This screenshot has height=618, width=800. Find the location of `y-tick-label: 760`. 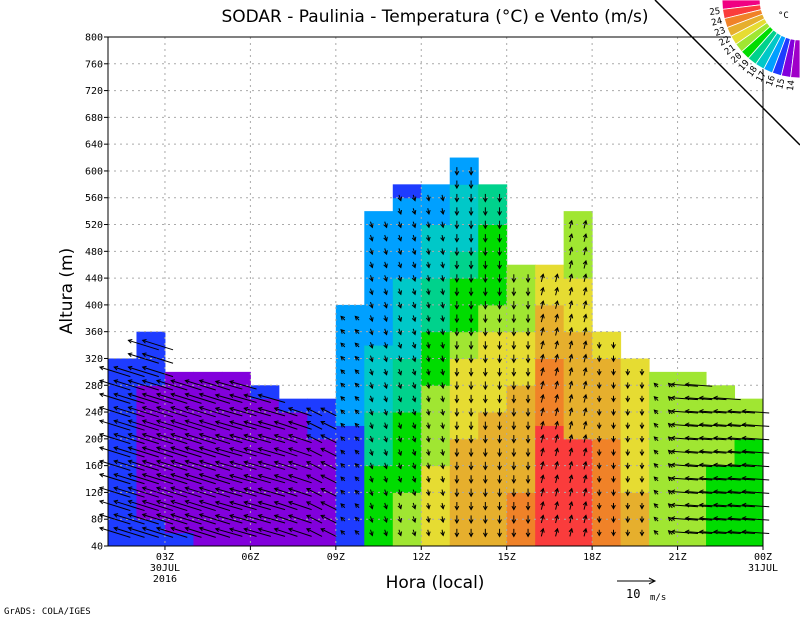

y-tick-label: 760 is located at coordinates (94, 64).